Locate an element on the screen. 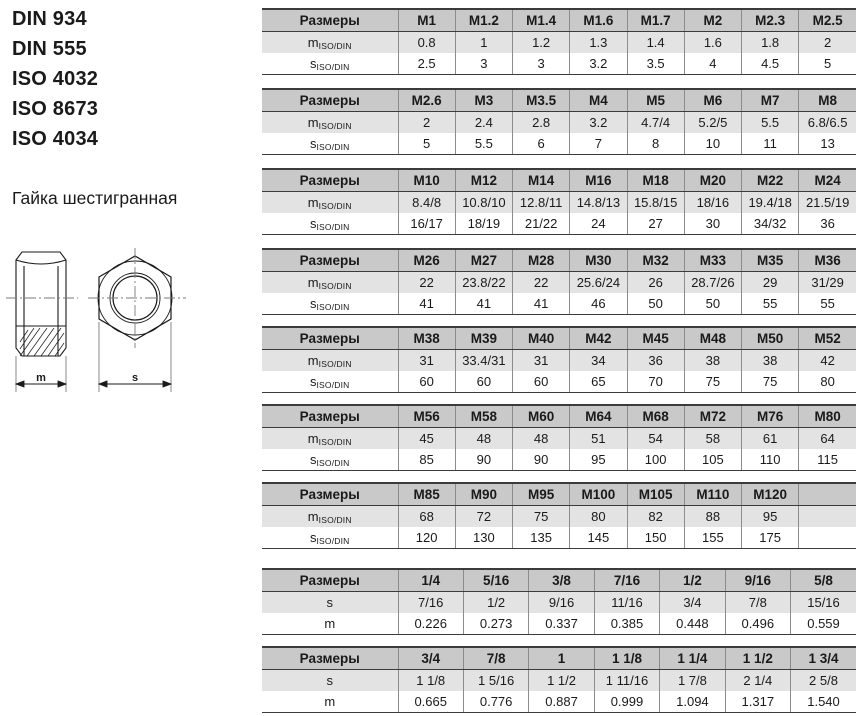 This screenshot has height=716, width=860. table-cell-value: 0.448 is located at coordinates (692, 624).